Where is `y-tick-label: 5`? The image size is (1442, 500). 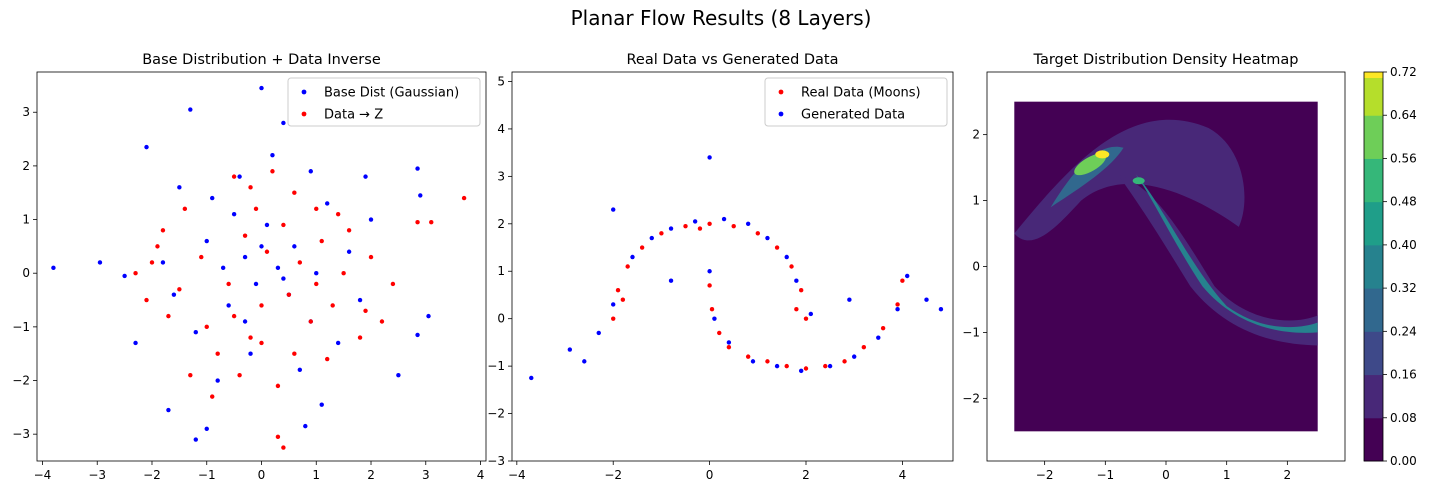 y-tick-label: 5 is located at coordinates (501, 81).